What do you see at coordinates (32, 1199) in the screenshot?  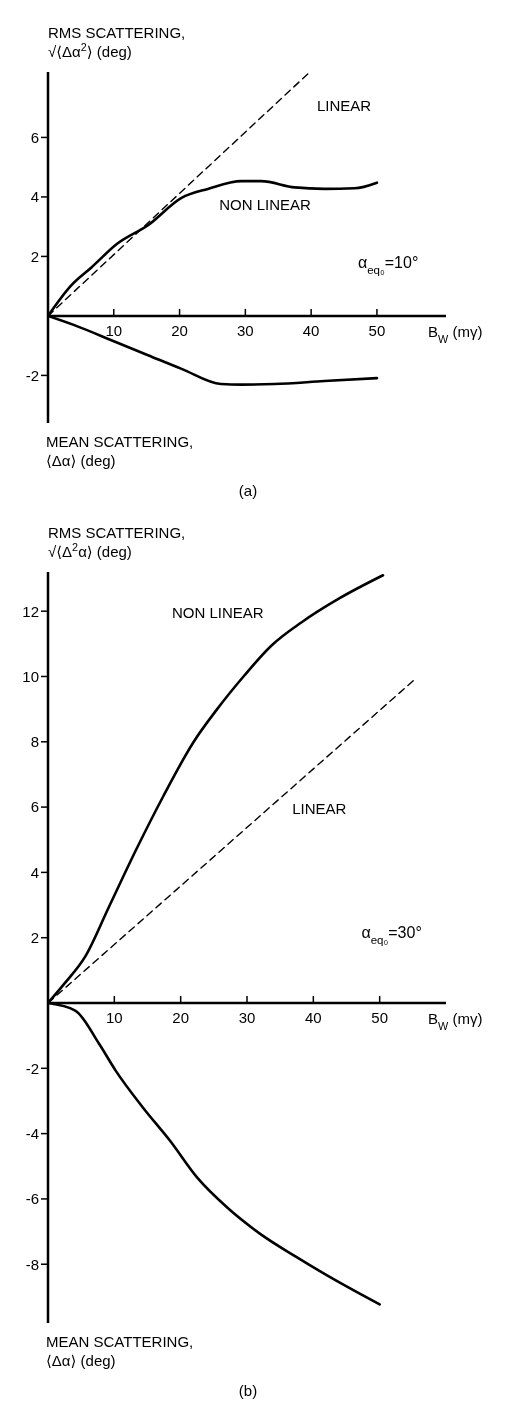 I see `y-tick-label: -6` at bounding box center [32, 1199].